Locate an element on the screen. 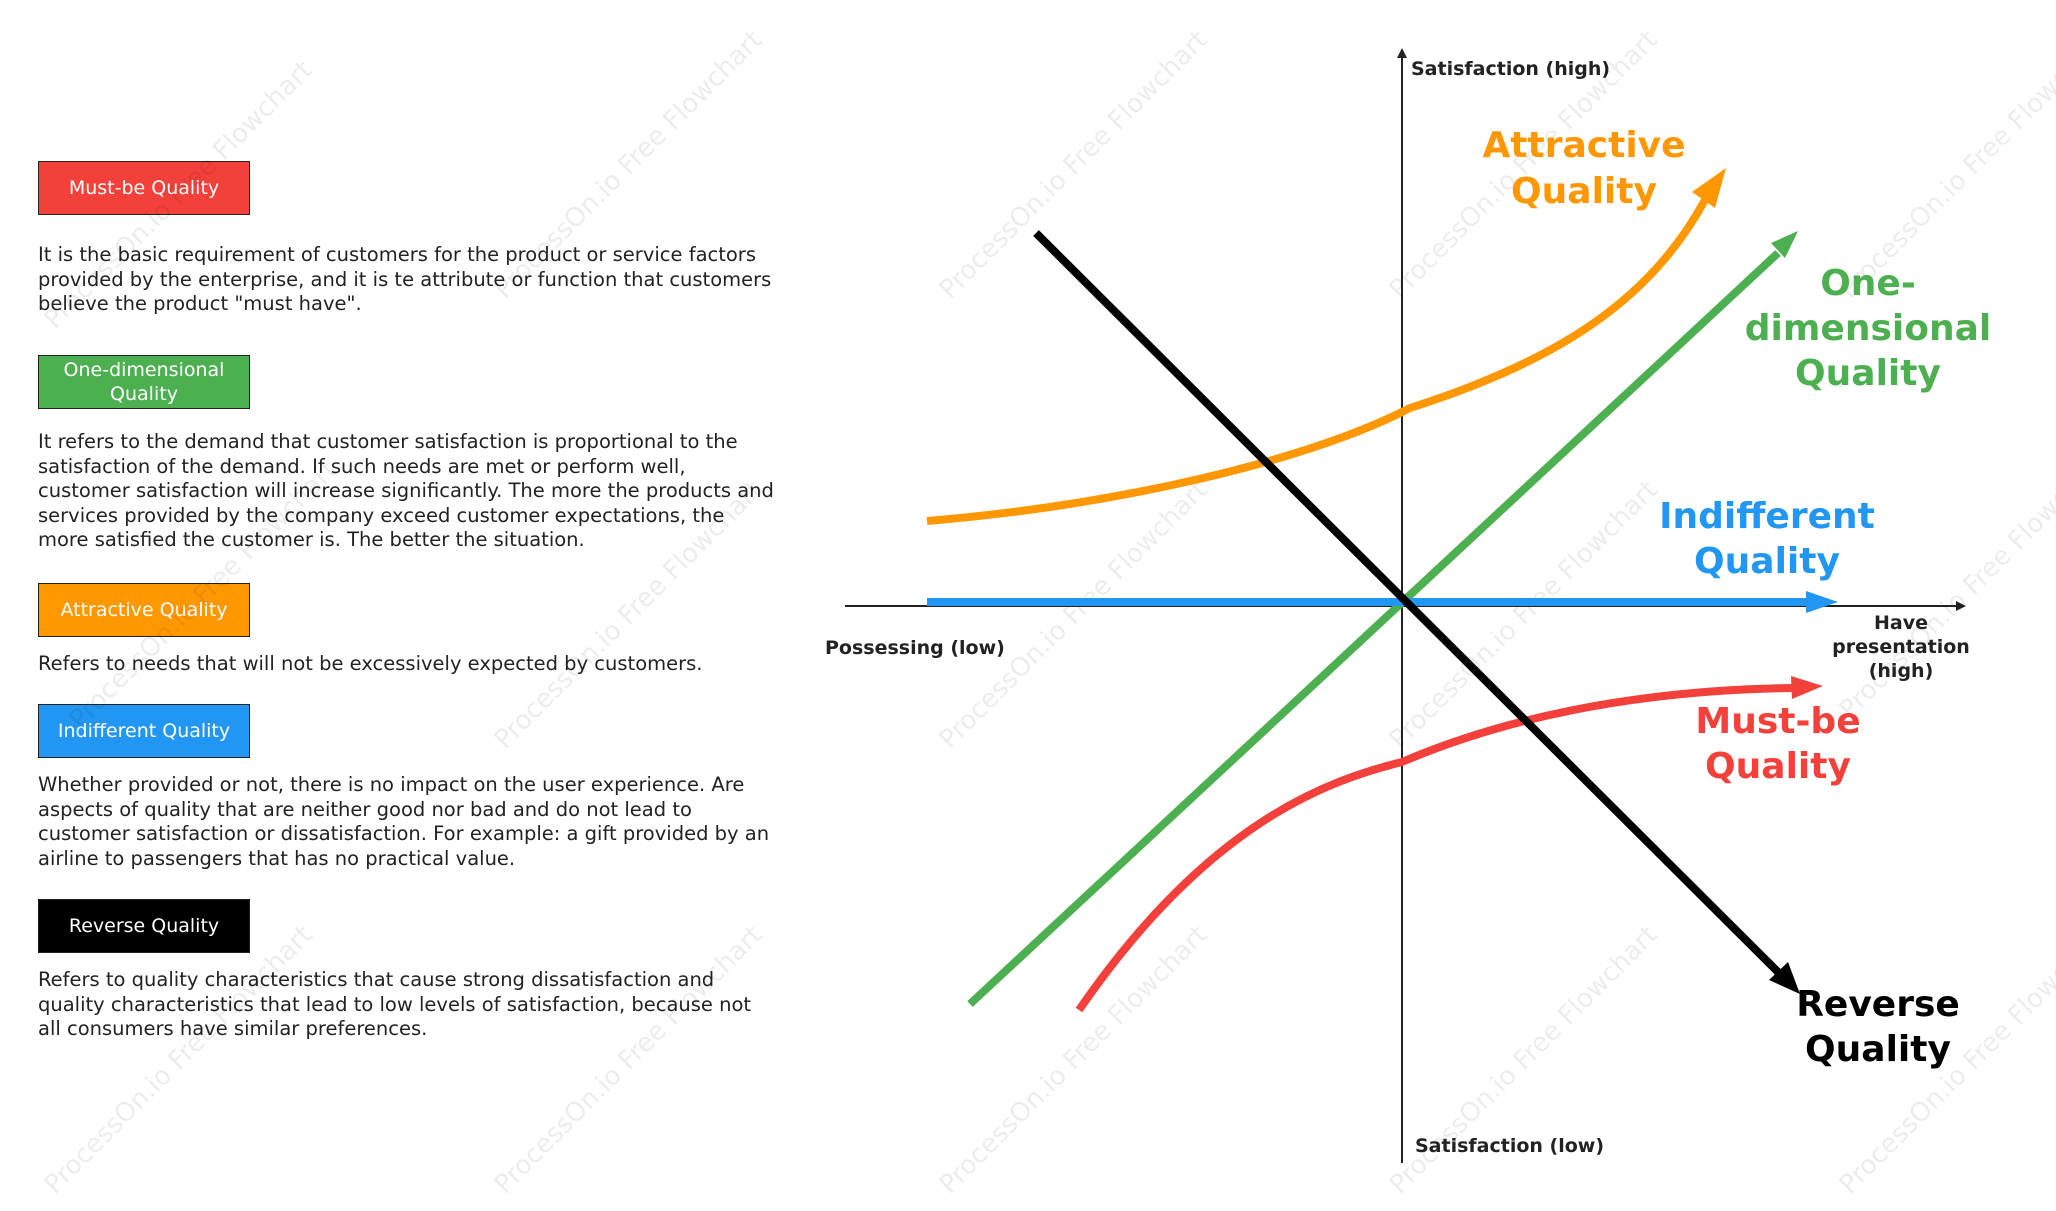  x-axis-right-label-line2: presentation is located at coordinates (1901, 647).